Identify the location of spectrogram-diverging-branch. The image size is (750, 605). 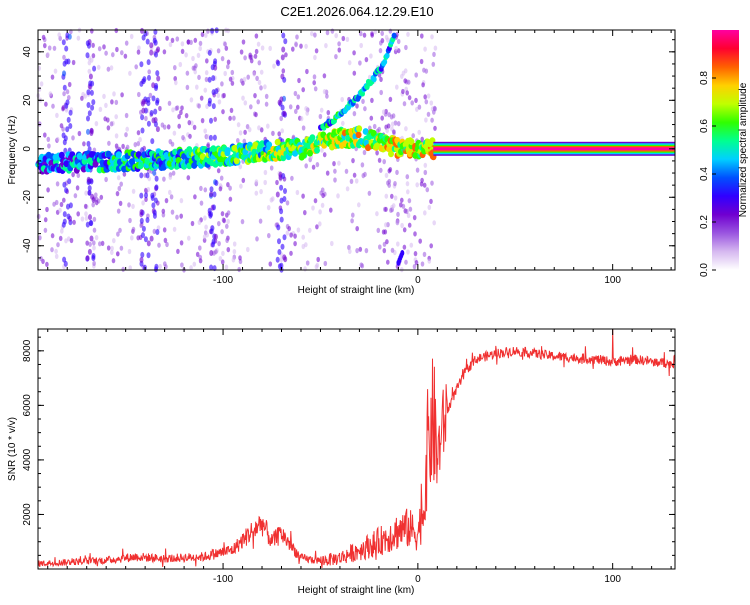
(361, 149).